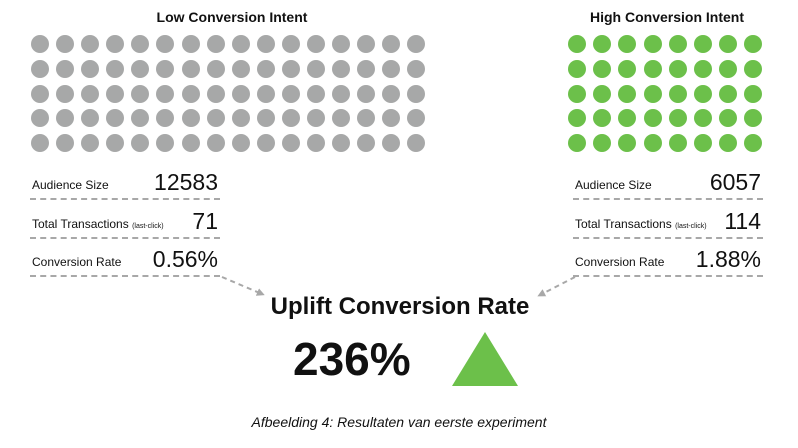  I want to click on right-connector-arrow, so click(556, 286).